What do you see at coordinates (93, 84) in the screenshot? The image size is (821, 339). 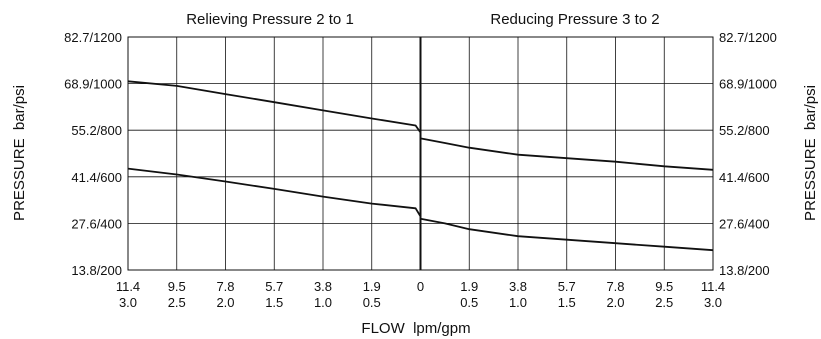 I see `y-tick-label-left: 68.9/1000` at bounding box center [93, 84].